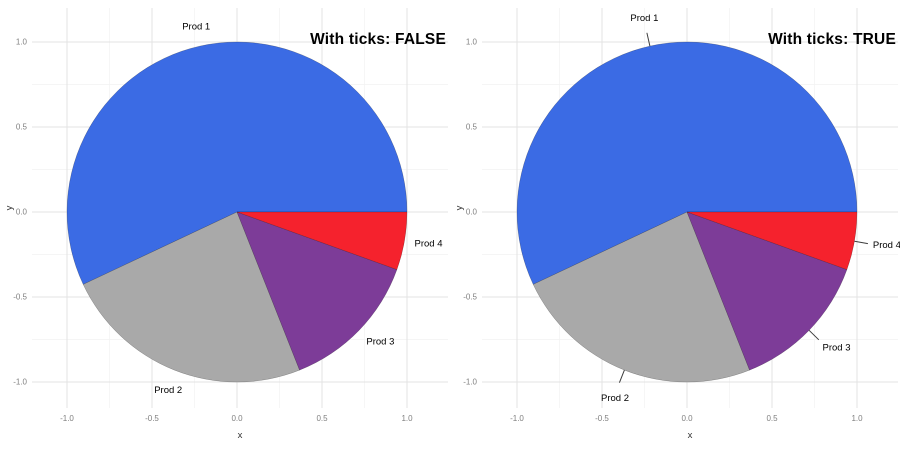 This screenshot has height=450, width=900. What do you see at coordinates (378, 39) in the screenshot?
I see `chart-title: With ticks: FALSE` at bounding box center [378, 39].